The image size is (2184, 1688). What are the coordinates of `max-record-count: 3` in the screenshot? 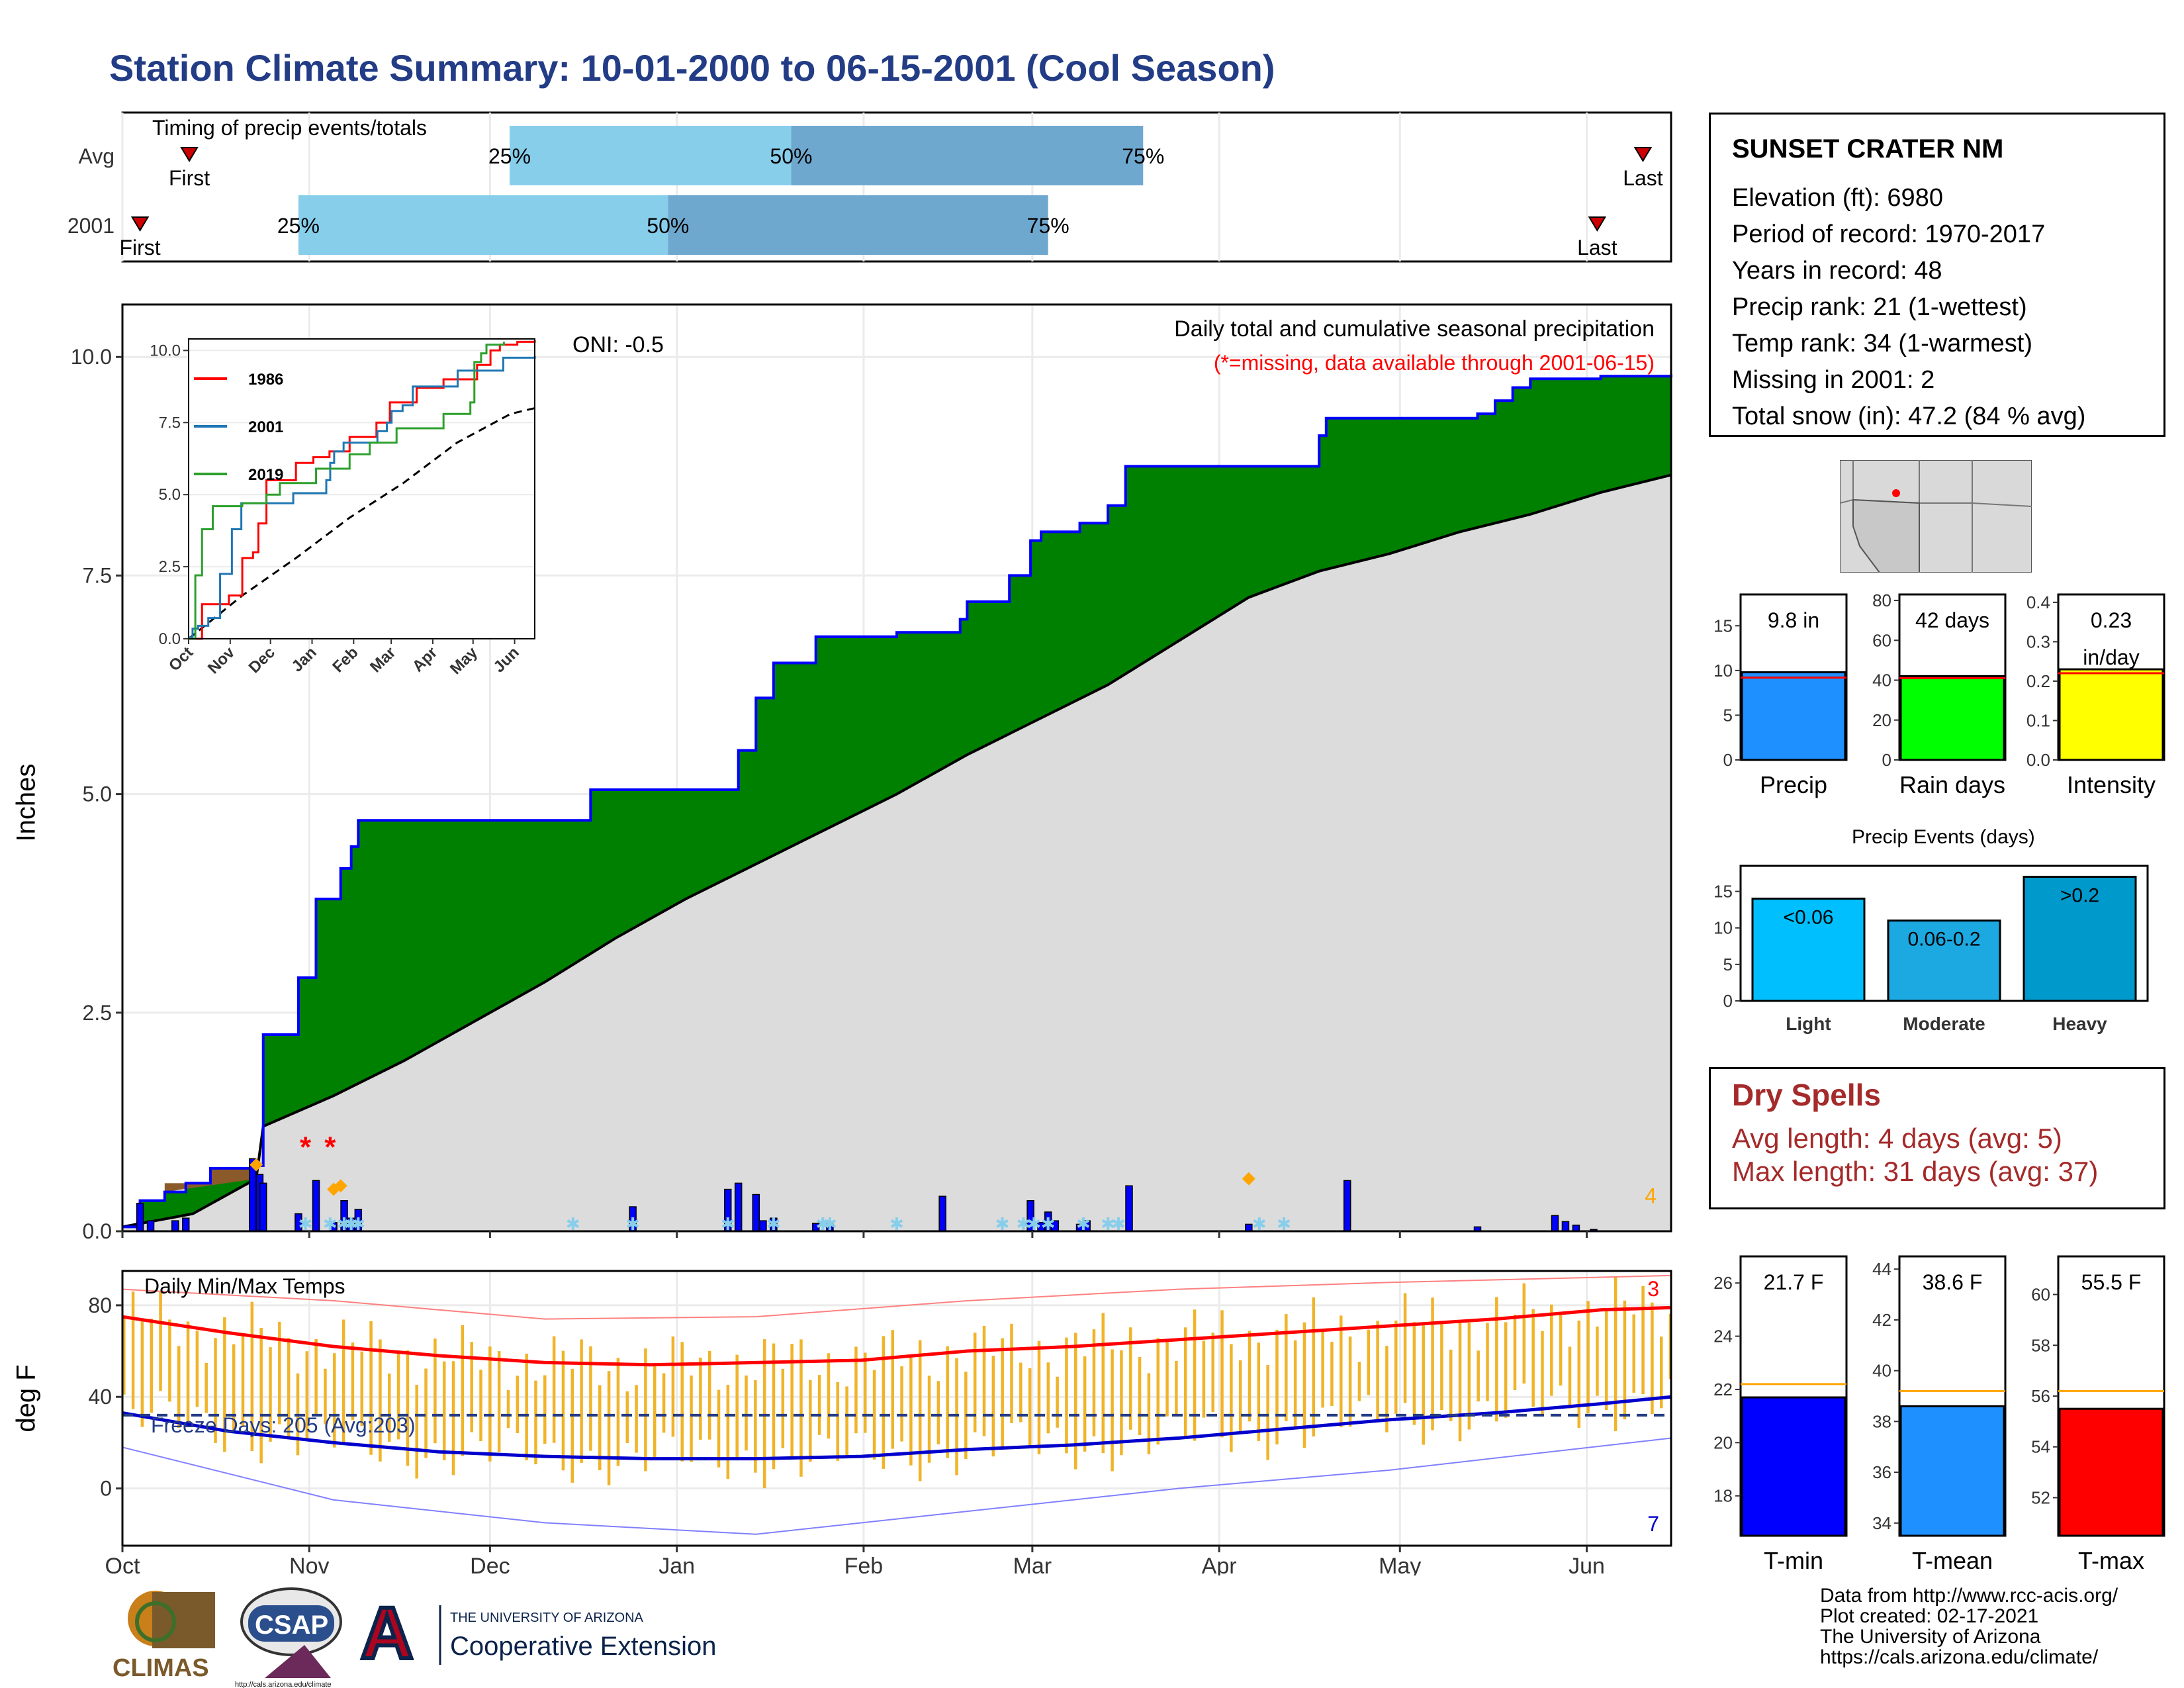 It's located at (1653, 1289).